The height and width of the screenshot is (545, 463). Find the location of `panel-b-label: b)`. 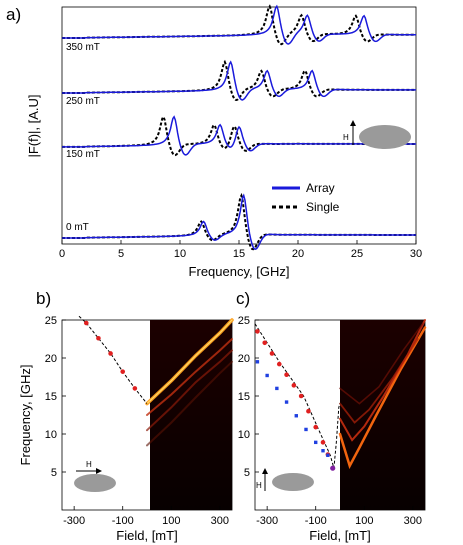

panel-b-label: b) is located at coordinates (43, 298).